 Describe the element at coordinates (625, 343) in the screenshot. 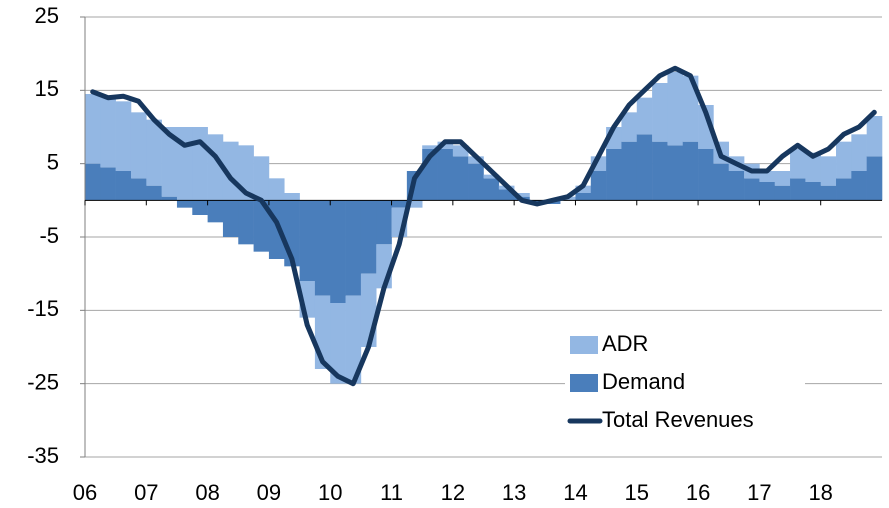

I see `legend-label: ADR` at that location.